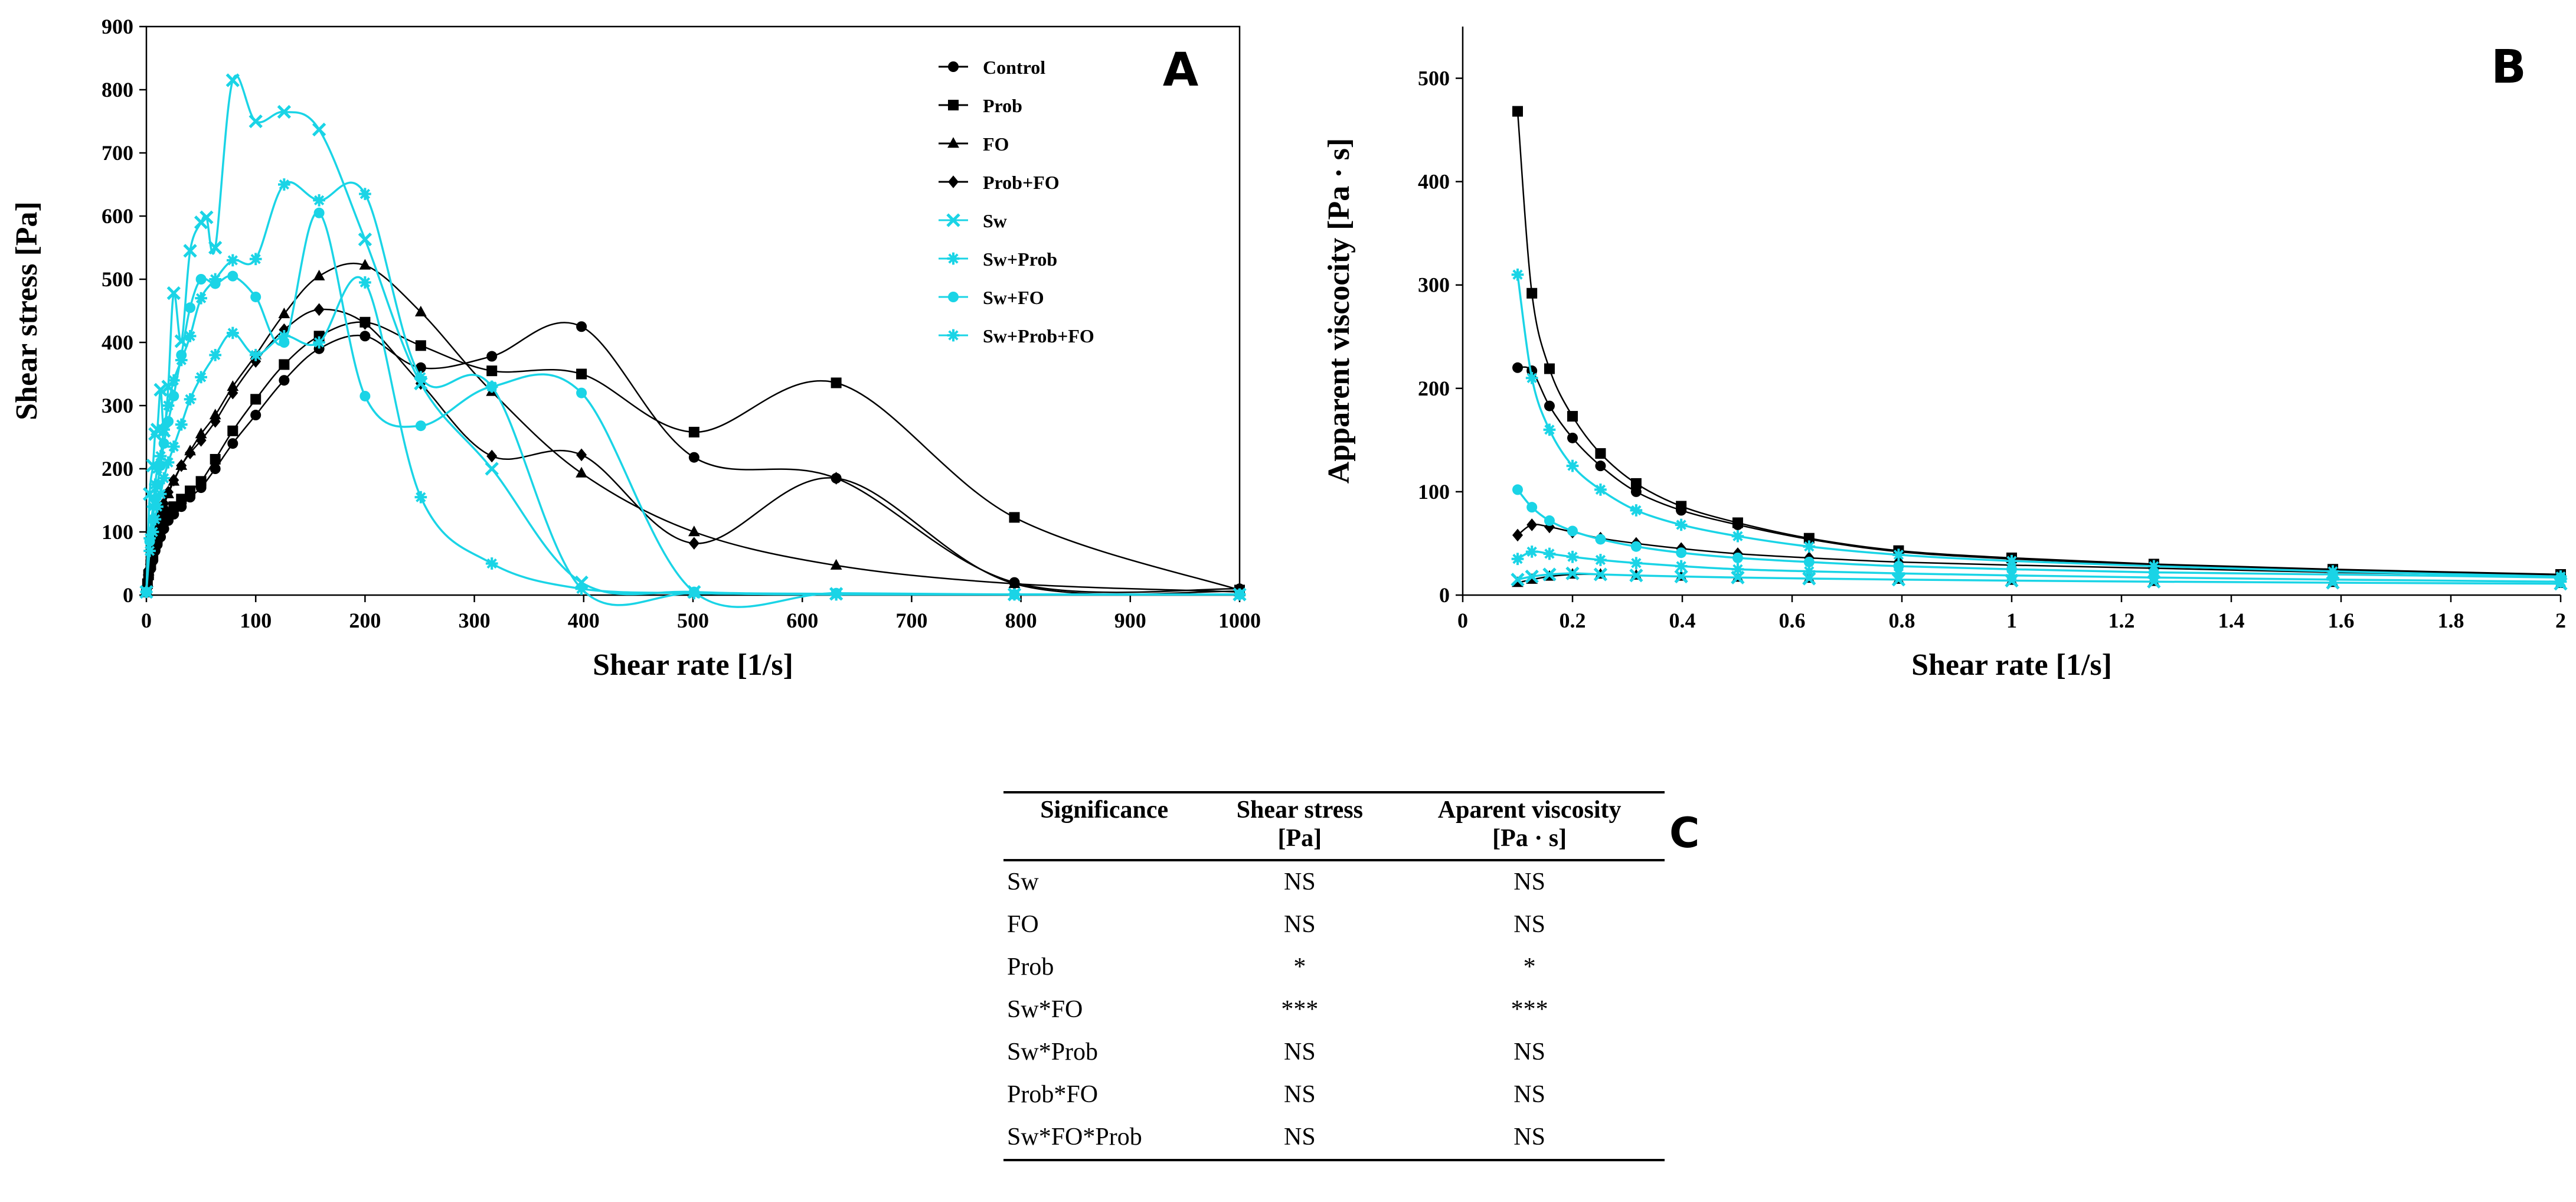 This screenshot has width=2576, height=1202. Describe the element at coordinates (117, 342) in the screenshot. I see `y-tick-label: 400` at that location.